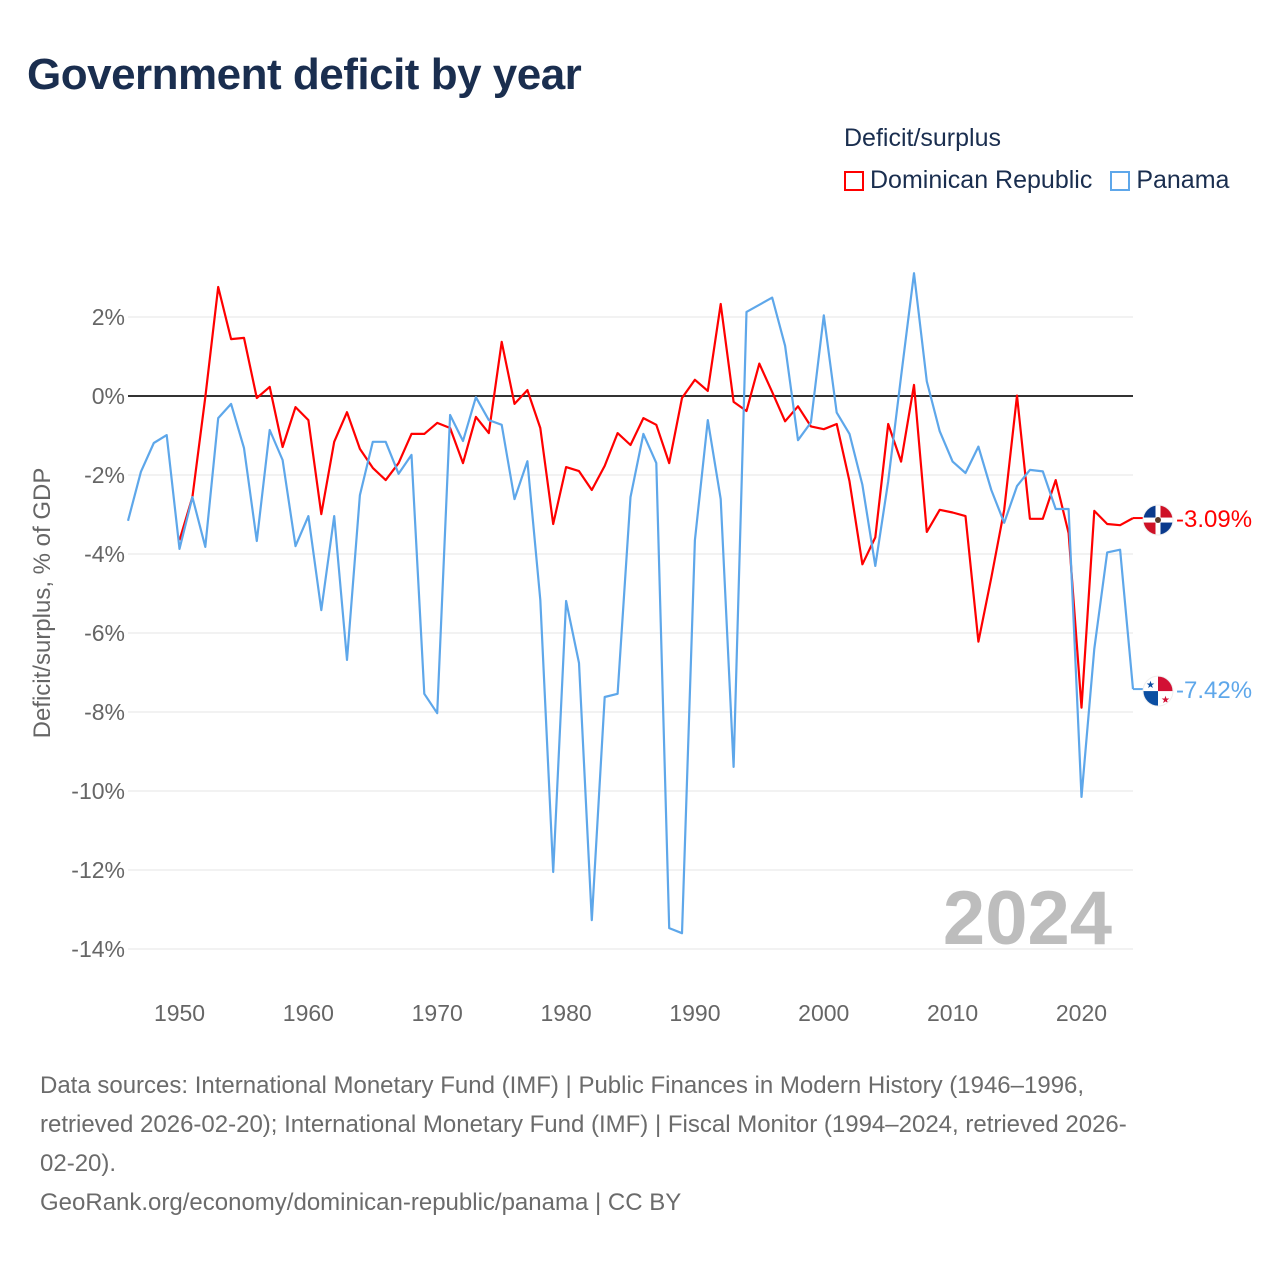  What do you see at coordinates (1214, 519) in the screenshot?
I see `end-value-label: -3.09%` at bounding box center [1214, 519].